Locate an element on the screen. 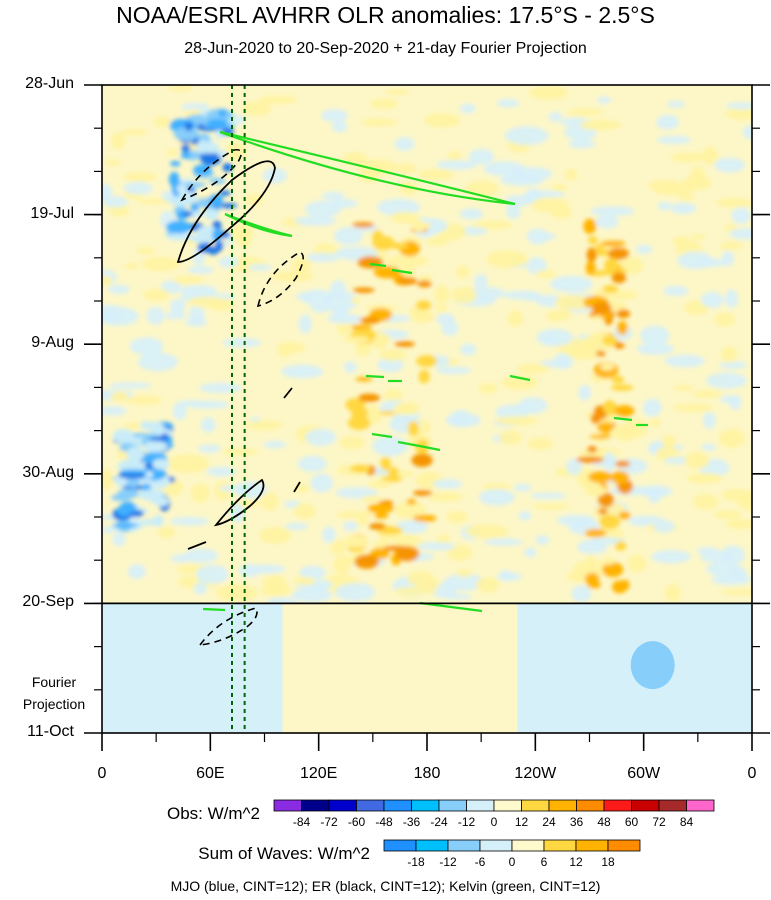 This screenshot has height=900, width=771. x-tick-label: 180 is located at coordinates (427, 773).